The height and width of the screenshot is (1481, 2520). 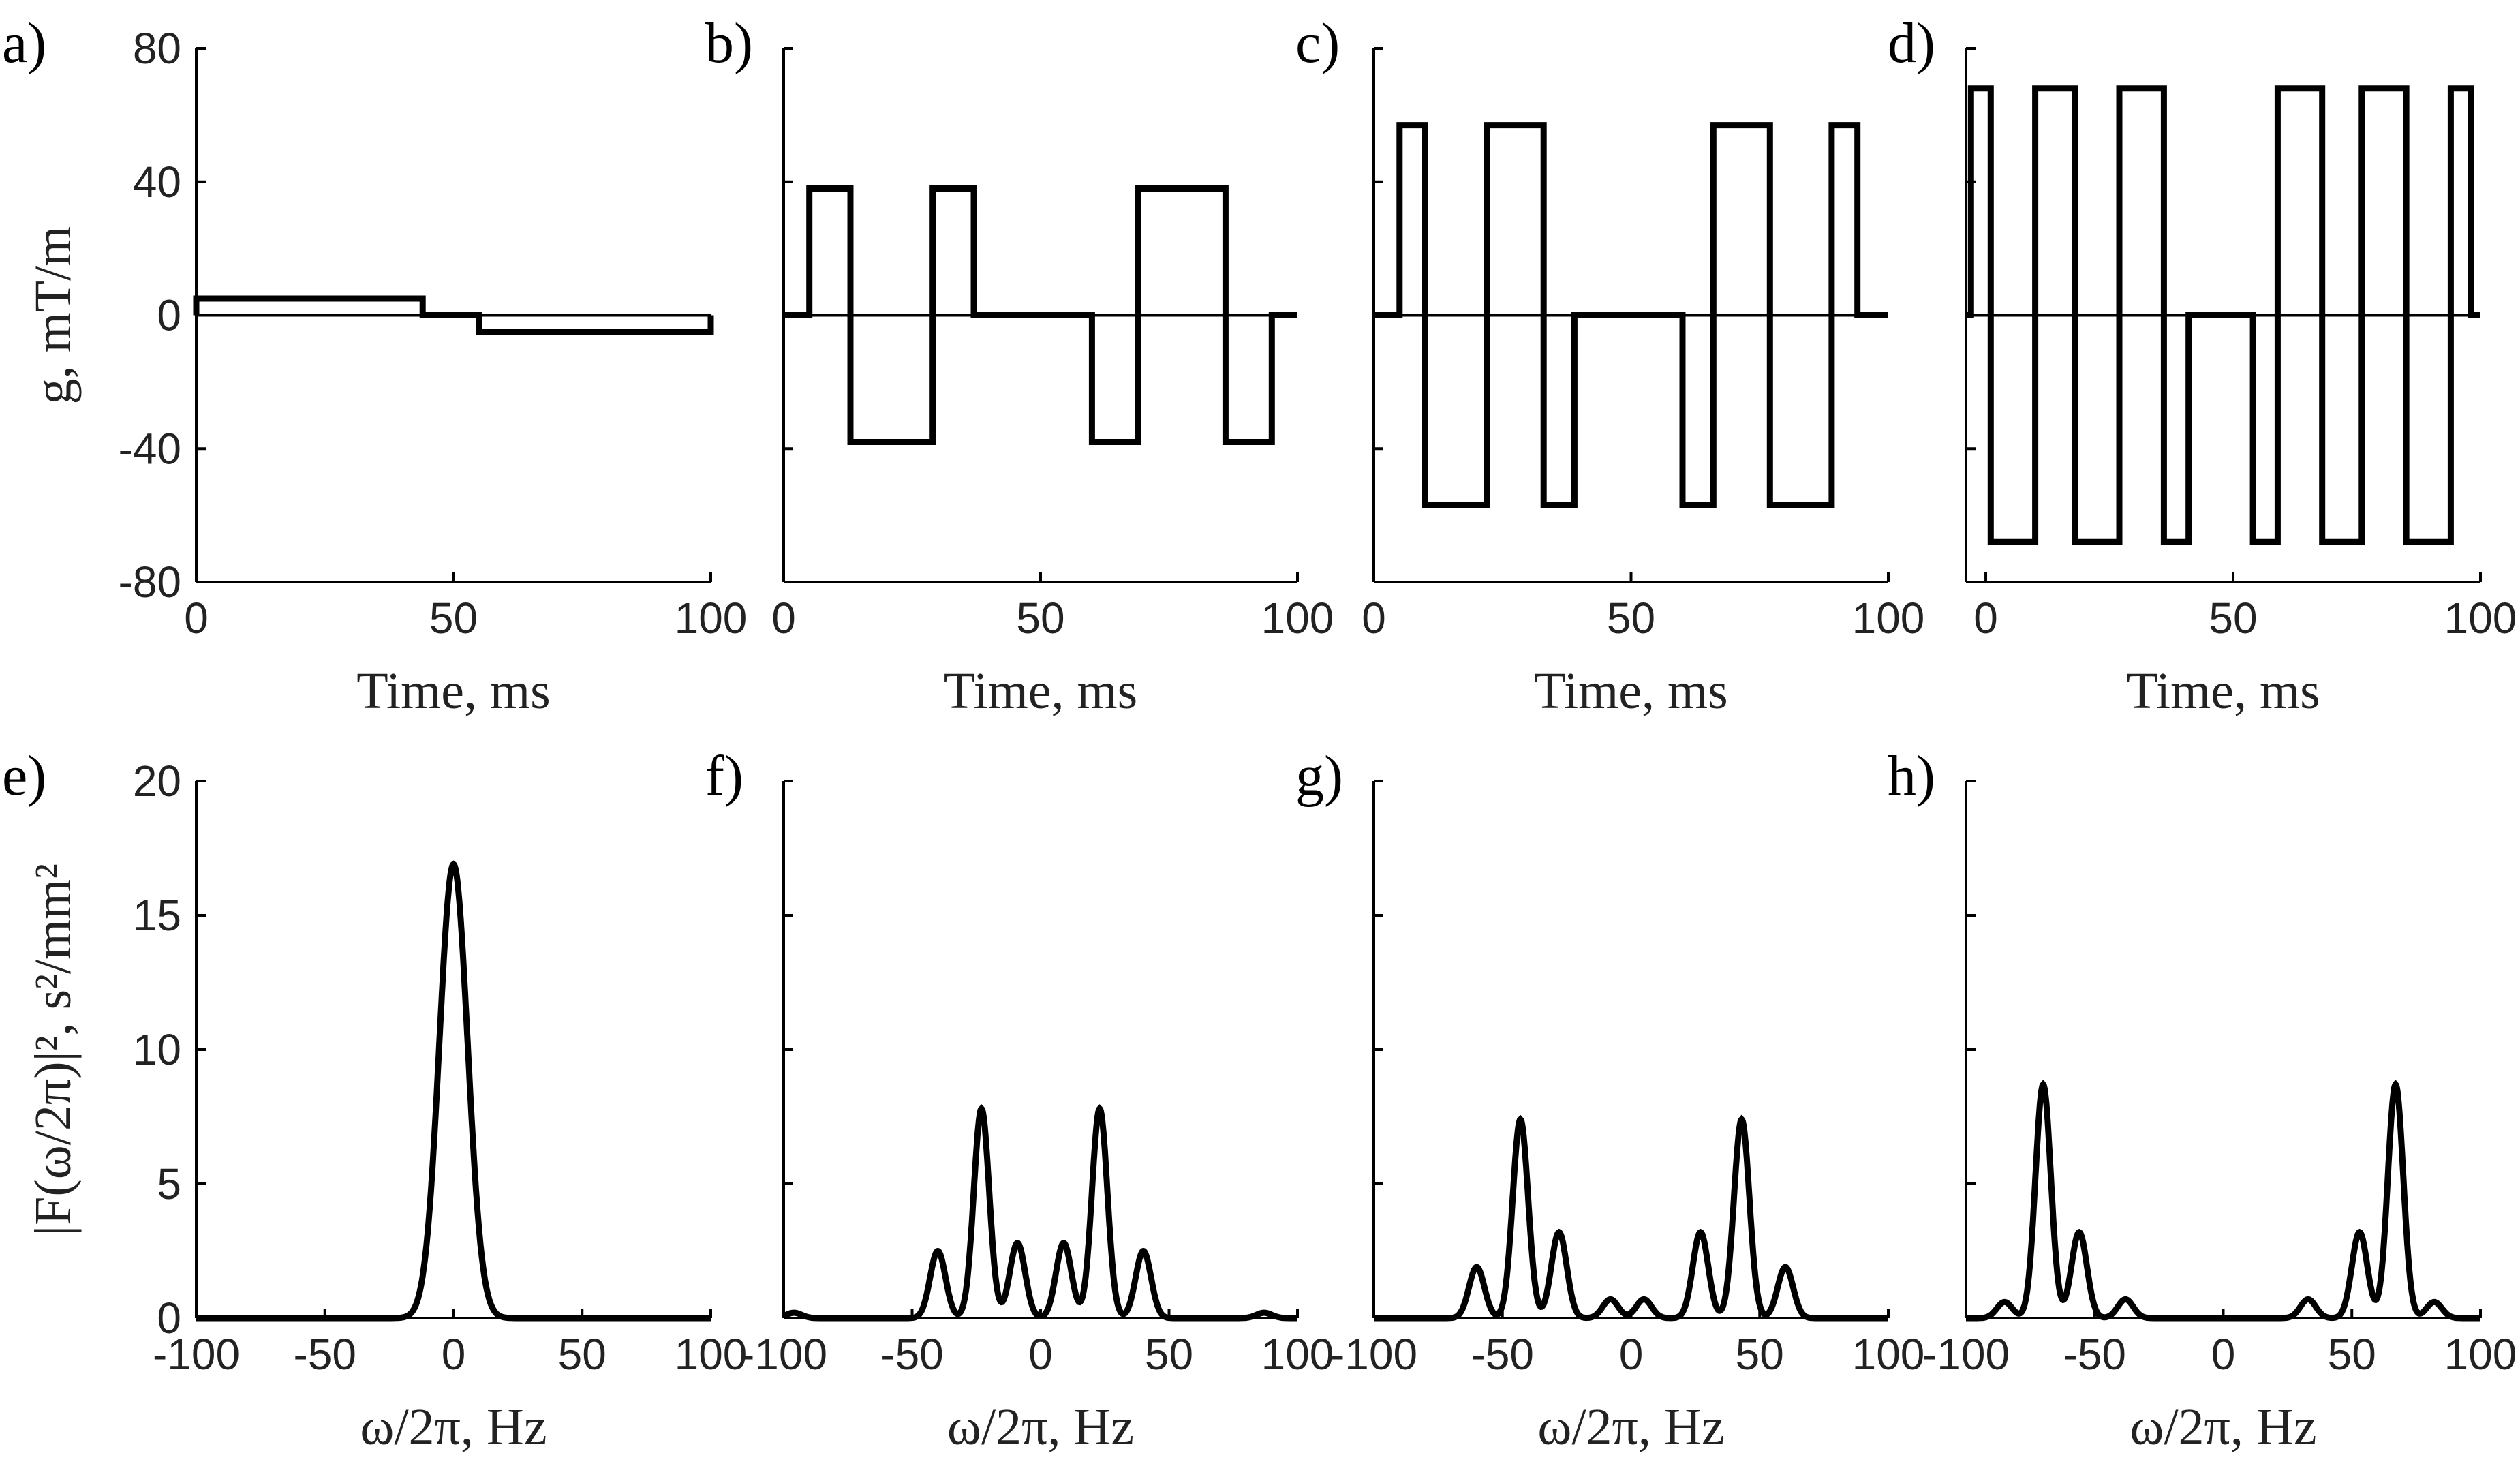 What do you see at coordinates (1911, 43) in the screenshot?
I see `panel-label: d)` at bounding box center [1911, 43].